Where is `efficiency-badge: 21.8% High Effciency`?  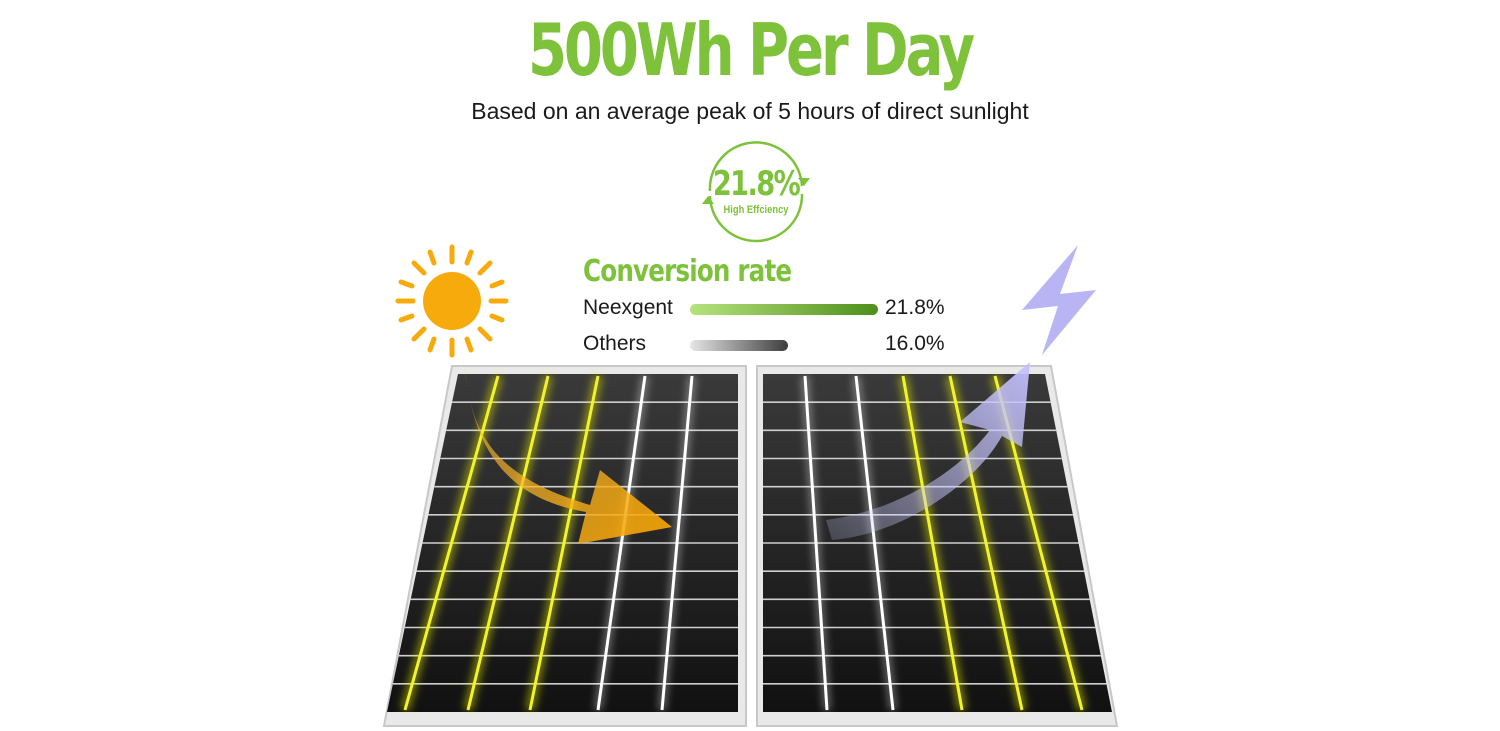
efficiency-badge: 21.8% High Effciency is located at coordinates (756, 191).